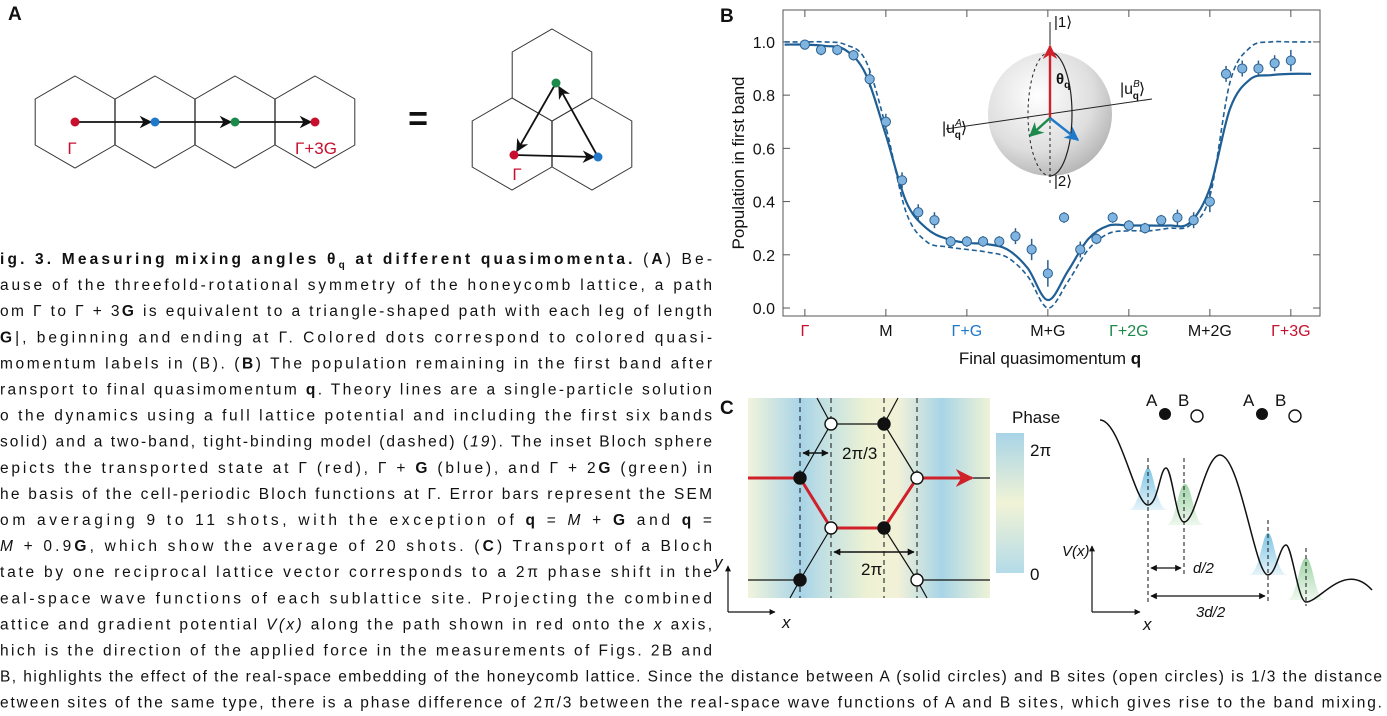 This screenshot has width=1387, height=716. Describe the element at coordinates (917, 580) in the screenshot. I see `site-b` at that location.